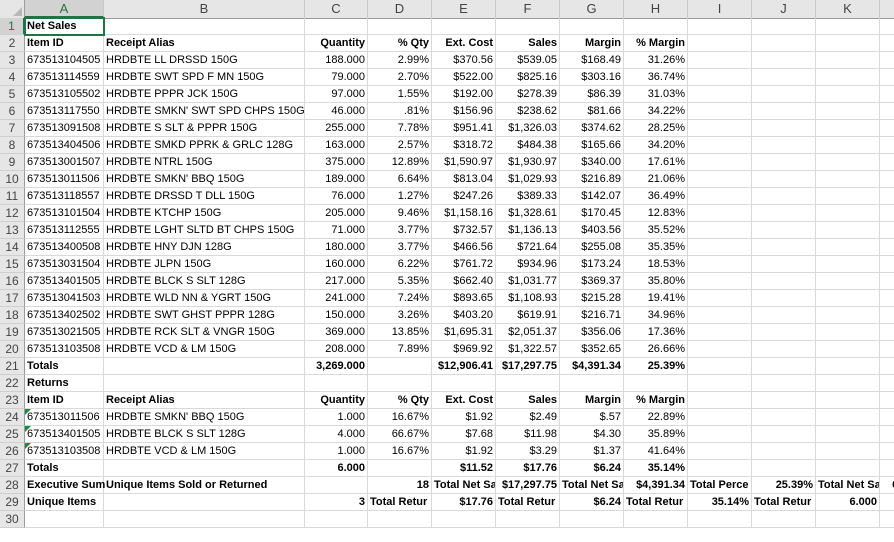 The width and height of the screenshot is (894, 542). What do you see at coordinates (784, 434) in the screenshot?
I see `cell-j25` at bounding box center [784, 434].